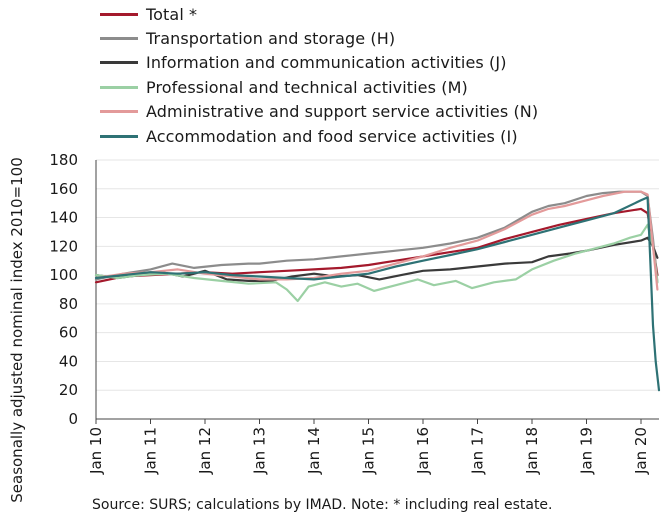 The height and width of the screenshot is (520, 668). Describe the element at coordinates (532, 451) in the screenshot. I see `x-tick-label: Jan 18` at that location.